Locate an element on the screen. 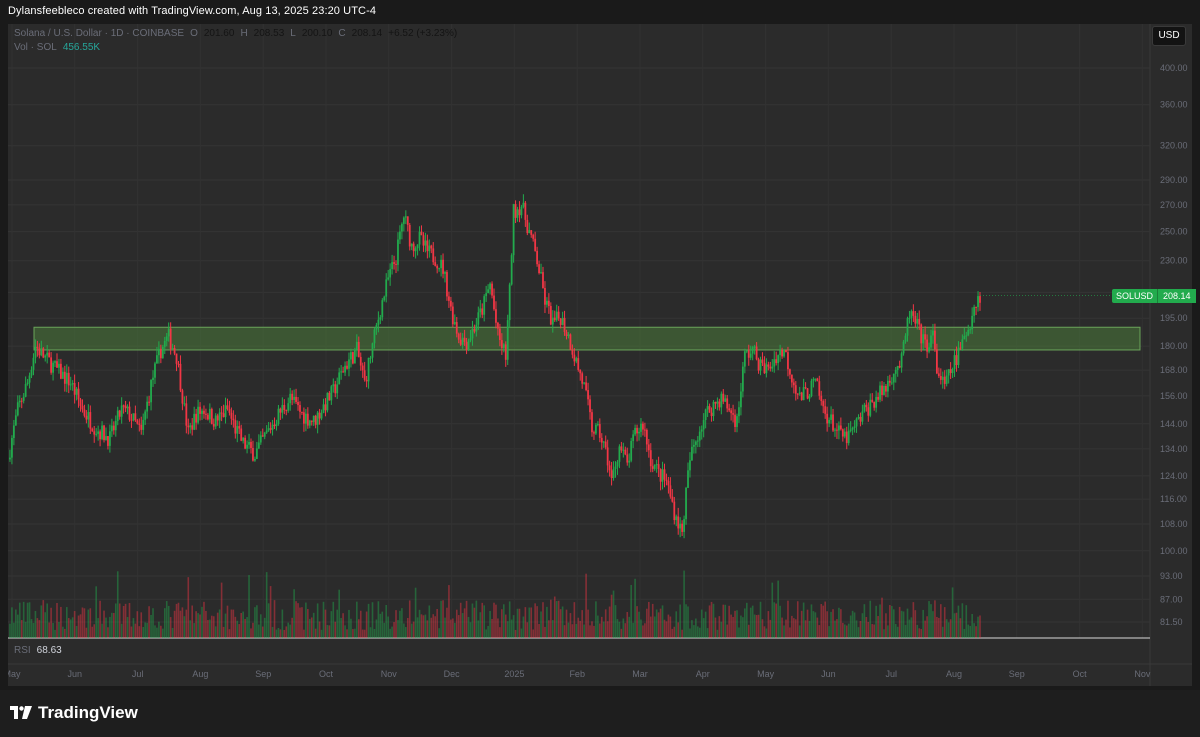  x-tick-label: Sep is located at coordinates (263, 674).